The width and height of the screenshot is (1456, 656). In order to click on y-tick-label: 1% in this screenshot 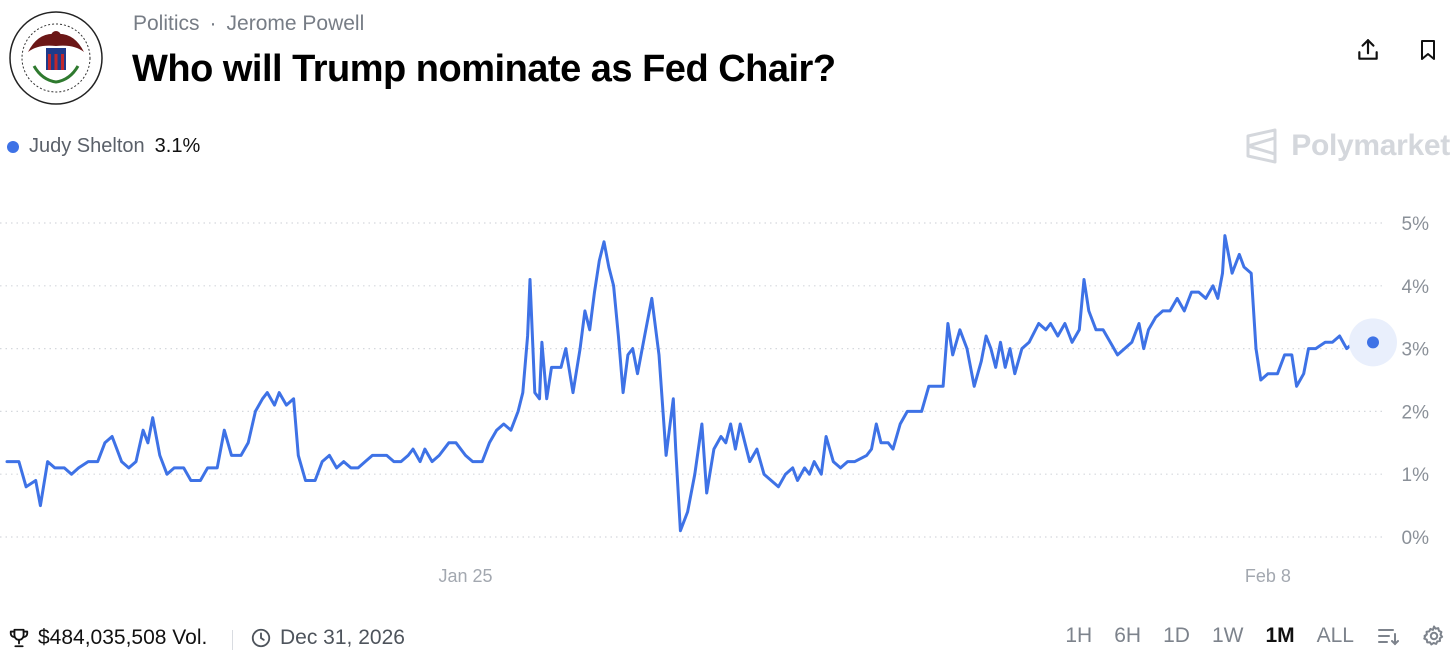, I will do `click(1416, 475)`.